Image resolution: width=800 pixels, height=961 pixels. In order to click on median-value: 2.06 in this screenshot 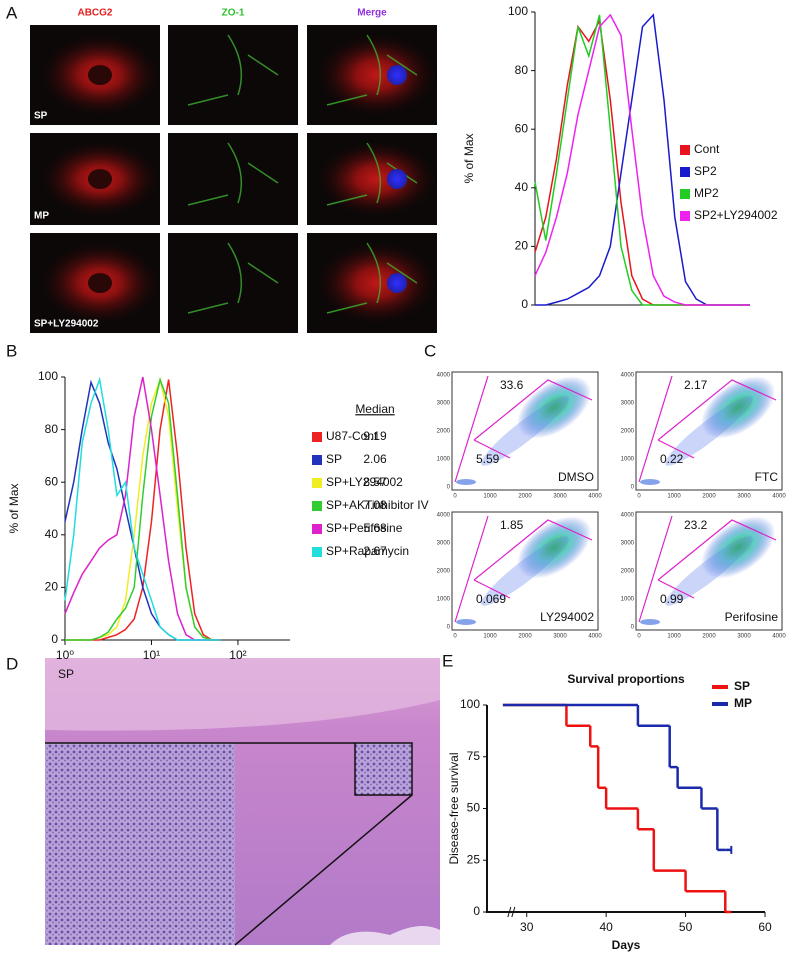, I will do `click(375, 459)`.